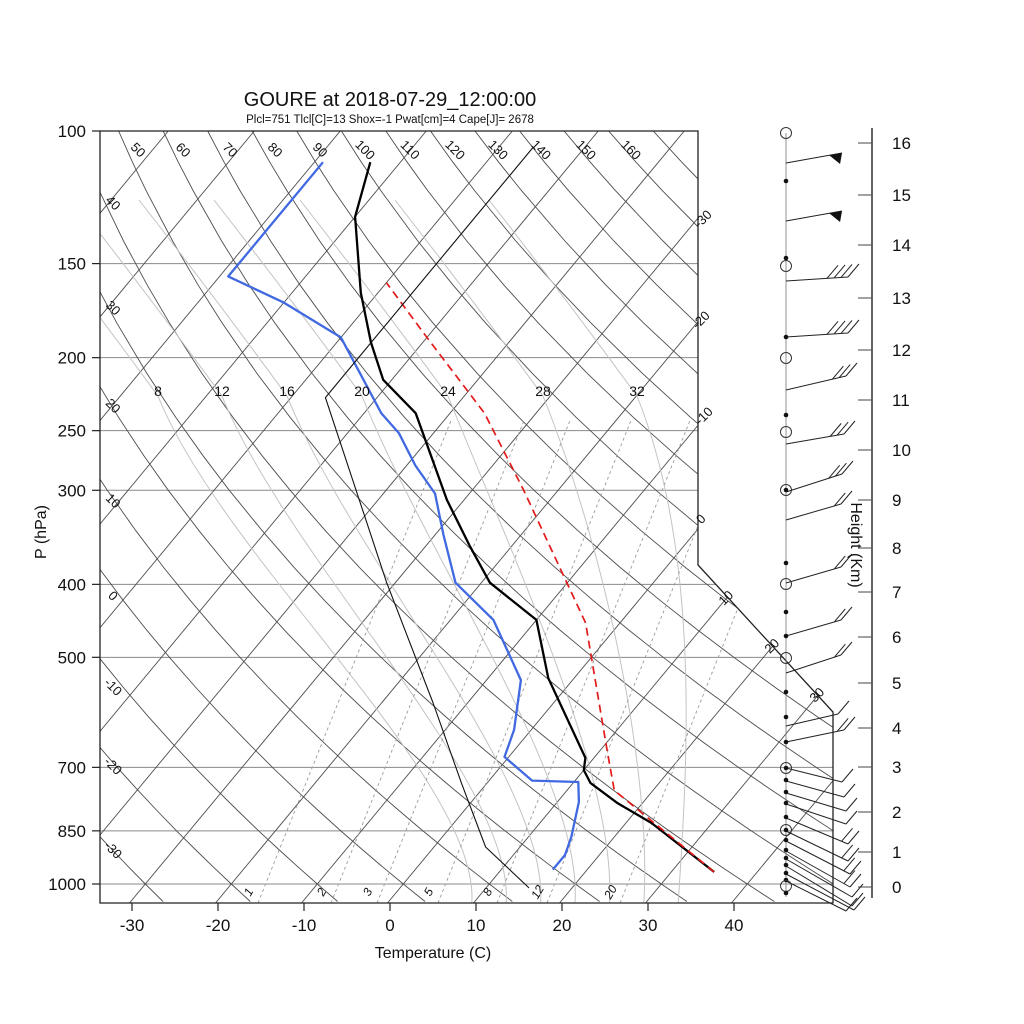 The width and height of the screenshot is (1024, 1024). Describe the element at coordinates (901, 350) in the screenshot. I see `height-tick-label: 12` at that location.